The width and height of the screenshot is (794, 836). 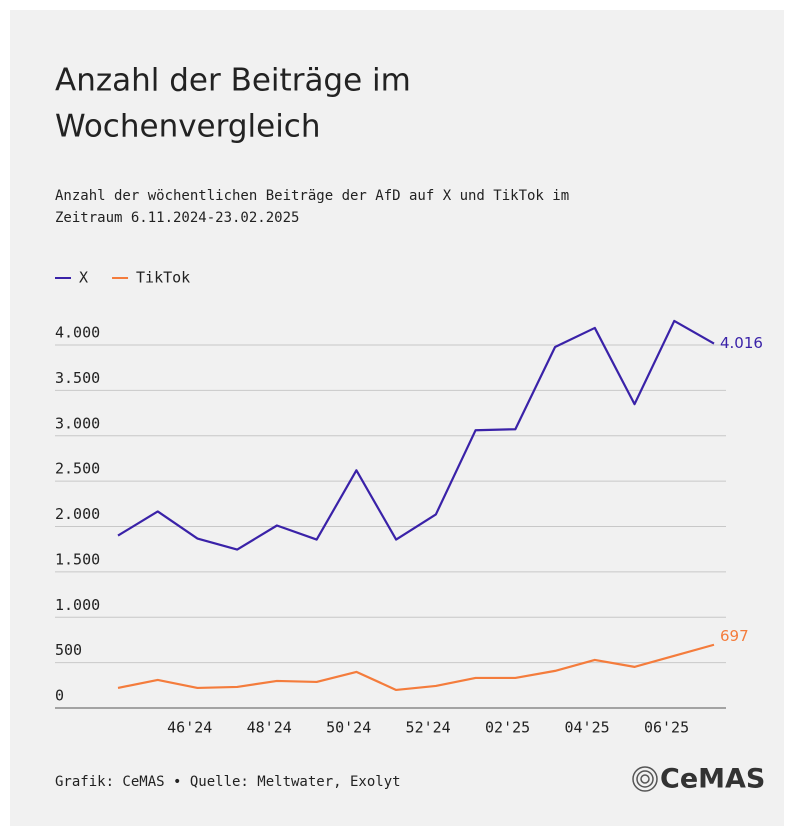 What do you see at coordinates (507, 728) in the screenshot?
I see `x-tick-label: 02'25` at bounding box center [507, 728].